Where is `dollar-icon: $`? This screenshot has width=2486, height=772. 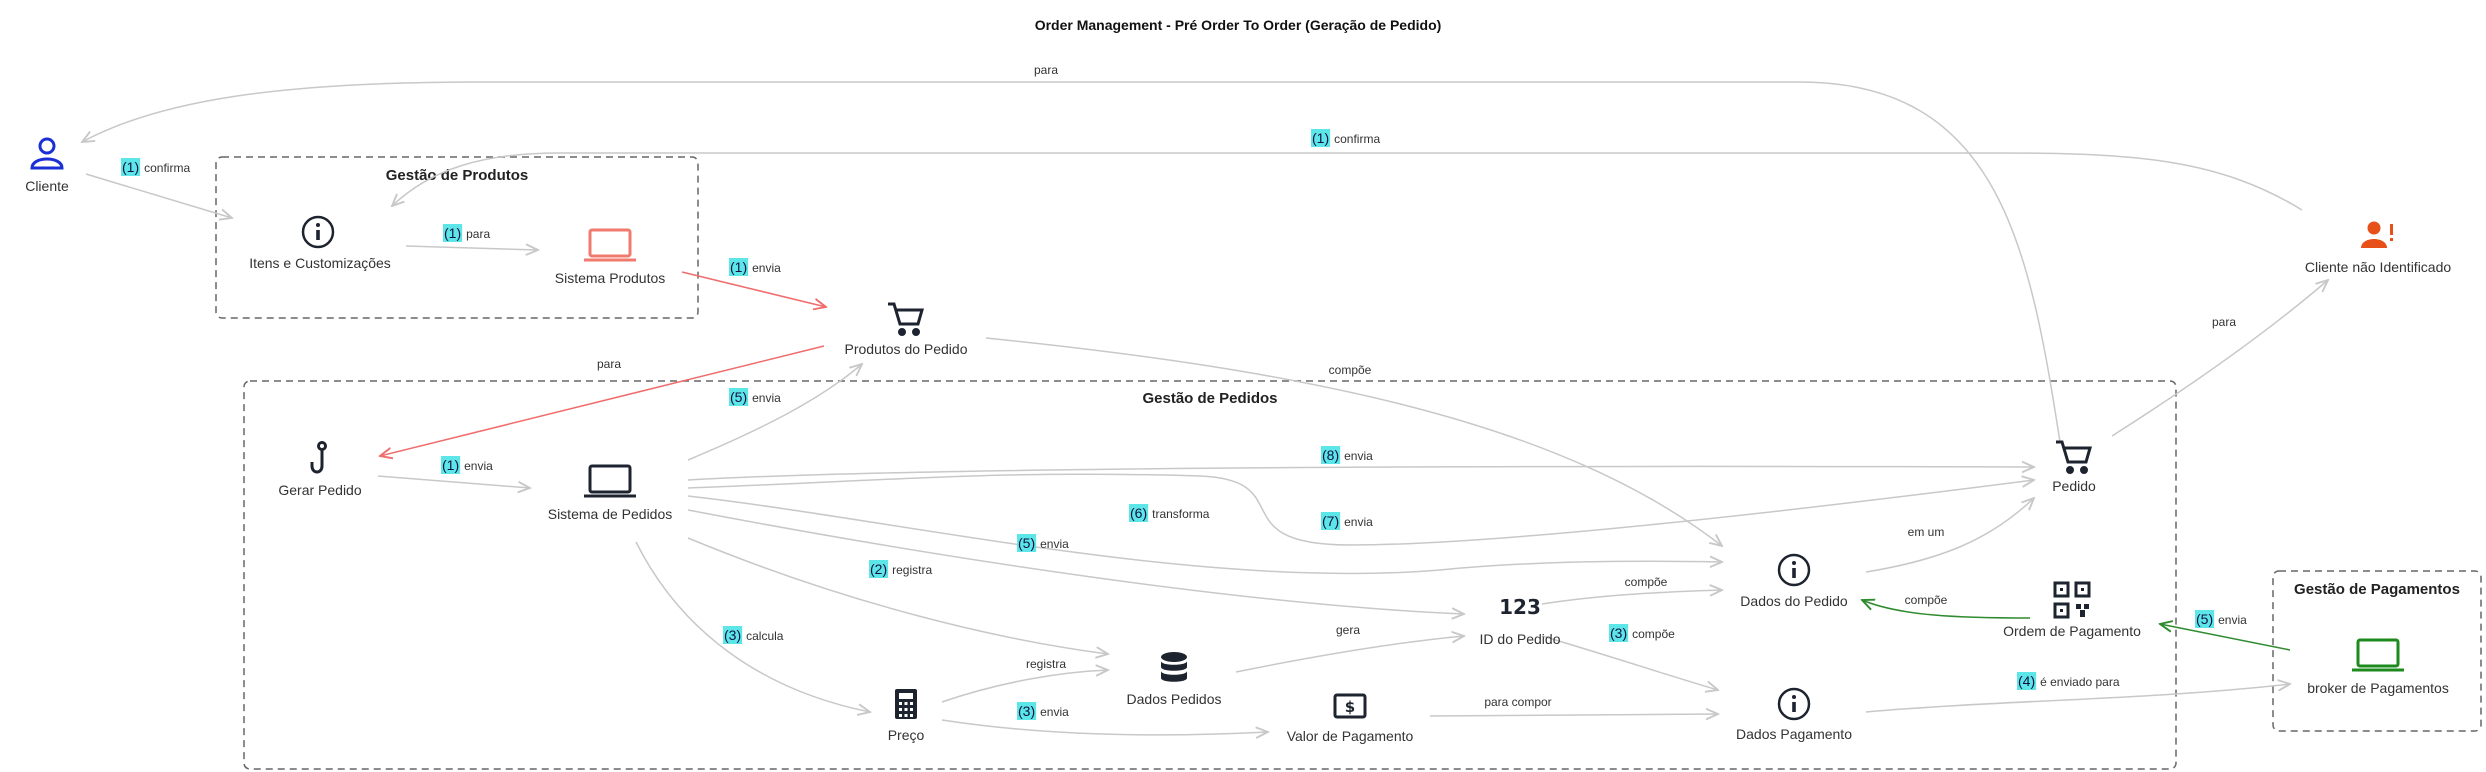
dollar-icon: $ is located at coordinates (1350, 706).